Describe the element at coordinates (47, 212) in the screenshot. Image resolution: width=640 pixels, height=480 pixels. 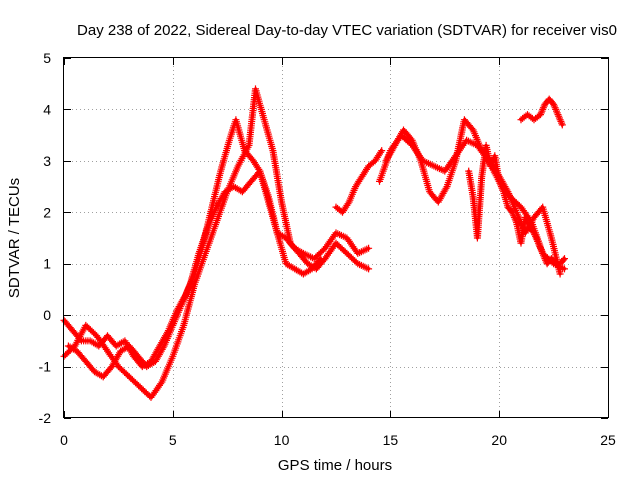
I see `y-tick-label: 2` at that location.